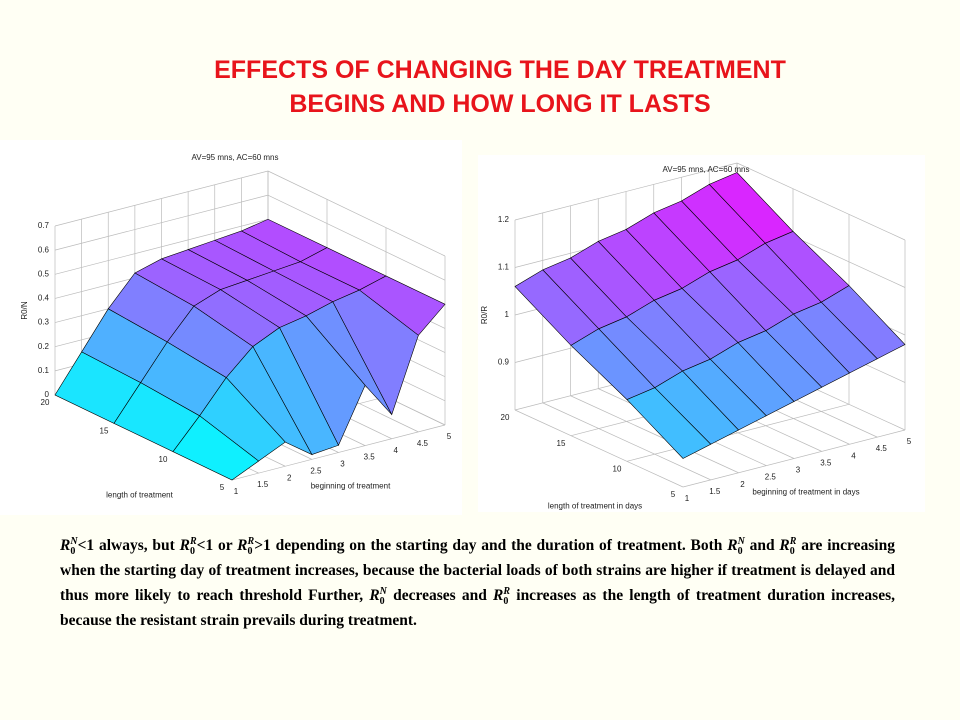  Describe the element at coordinates (500, 70) in the screenshot. I see `slide-title: EFFECTS OF CHANGING THE DAY TREATMENT` at that location.